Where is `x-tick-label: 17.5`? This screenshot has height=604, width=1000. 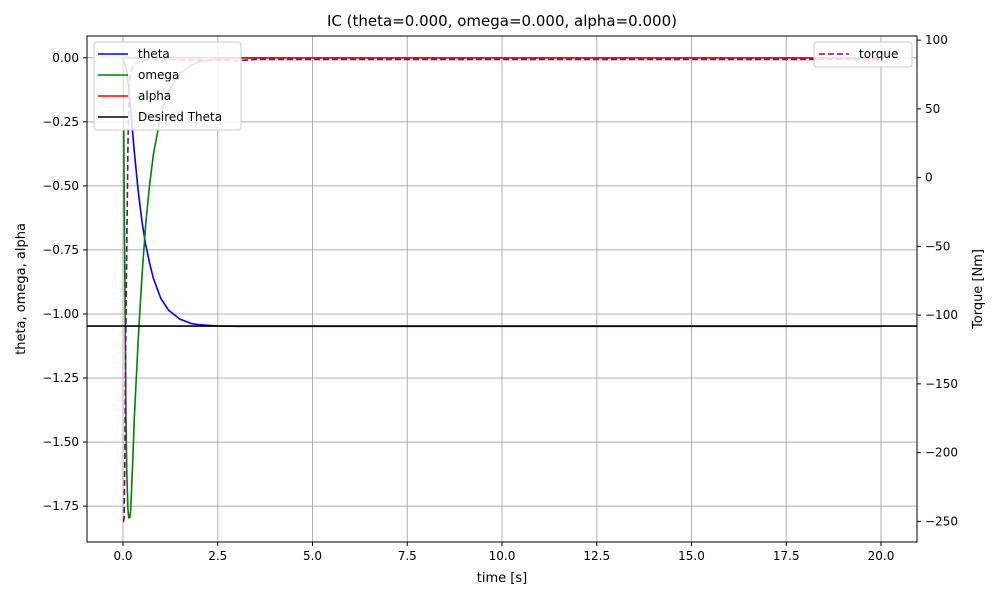 x-tick-label: 17.5 is located at coordinates (786, 556).